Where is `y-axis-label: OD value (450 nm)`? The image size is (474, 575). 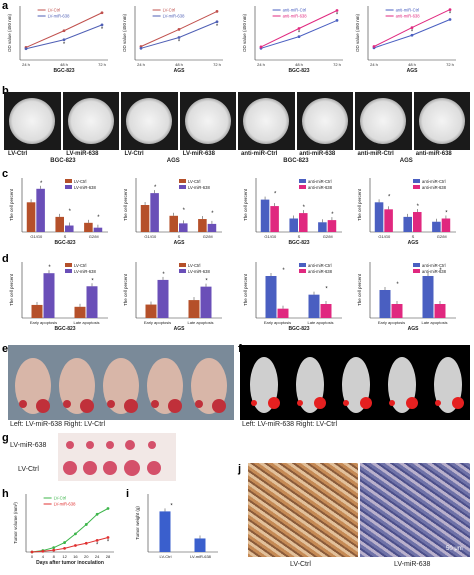
y-axis-label: OD value (450 nm) is located at coordinates (244, 32).